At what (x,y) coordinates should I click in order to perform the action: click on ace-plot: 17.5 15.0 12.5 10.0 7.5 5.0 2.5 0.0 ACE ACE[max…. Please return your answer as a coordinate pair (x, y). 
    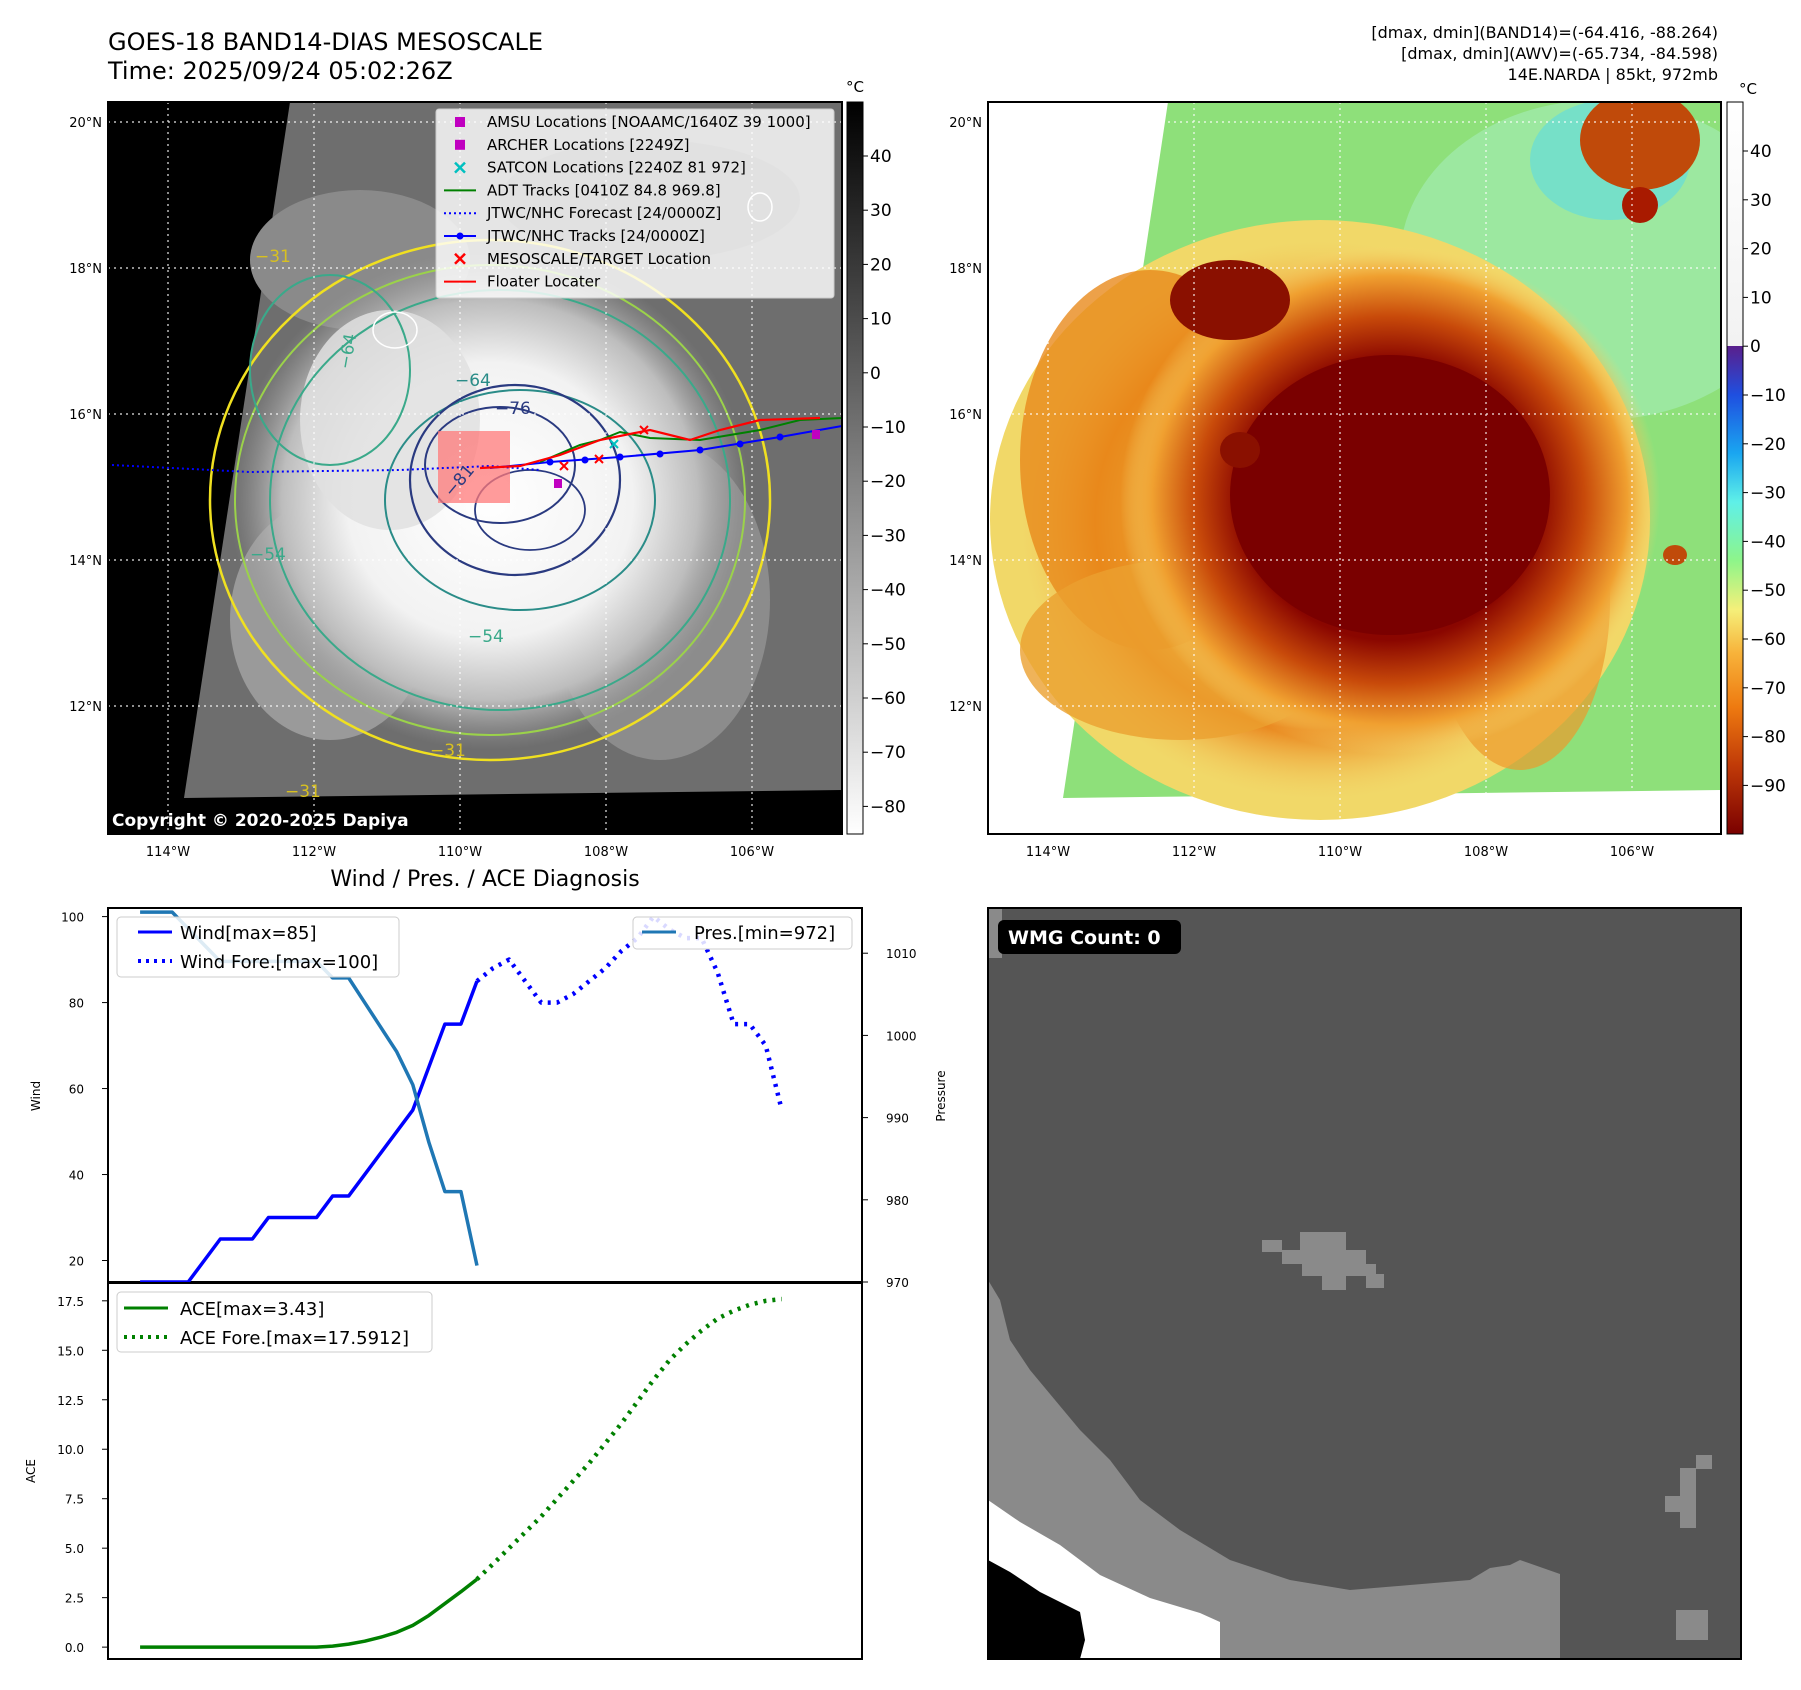
    Looking at the image, I should click on (443, 1471).